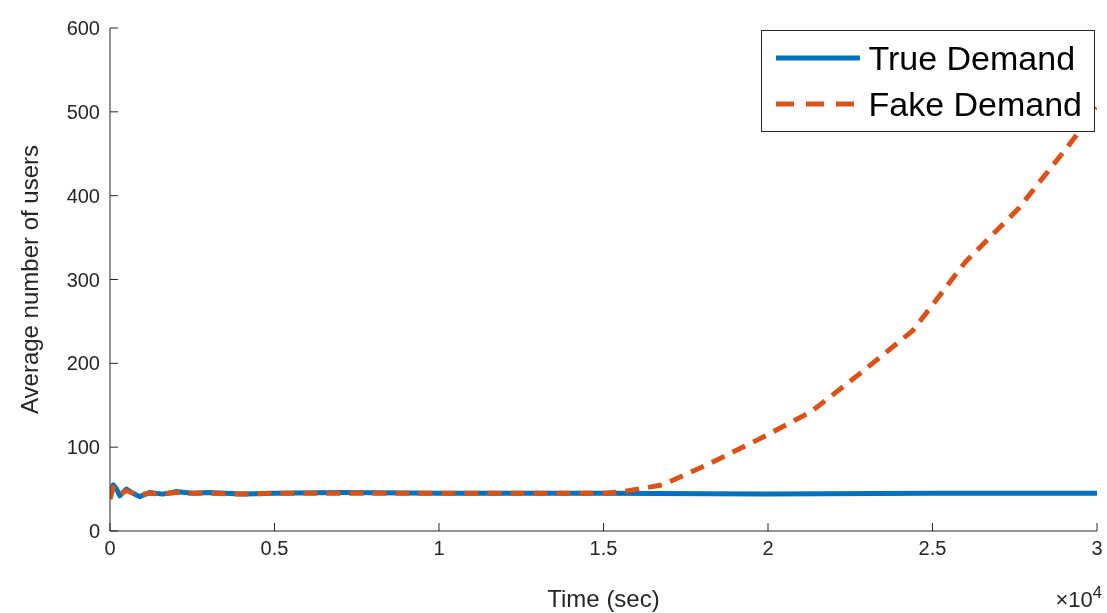 This screenshot has height=613, width=1107. What do you see at coordinates (94, 531) in the screenshot?
I see `y-tick-label: 0` at bounding box center [94, 531].